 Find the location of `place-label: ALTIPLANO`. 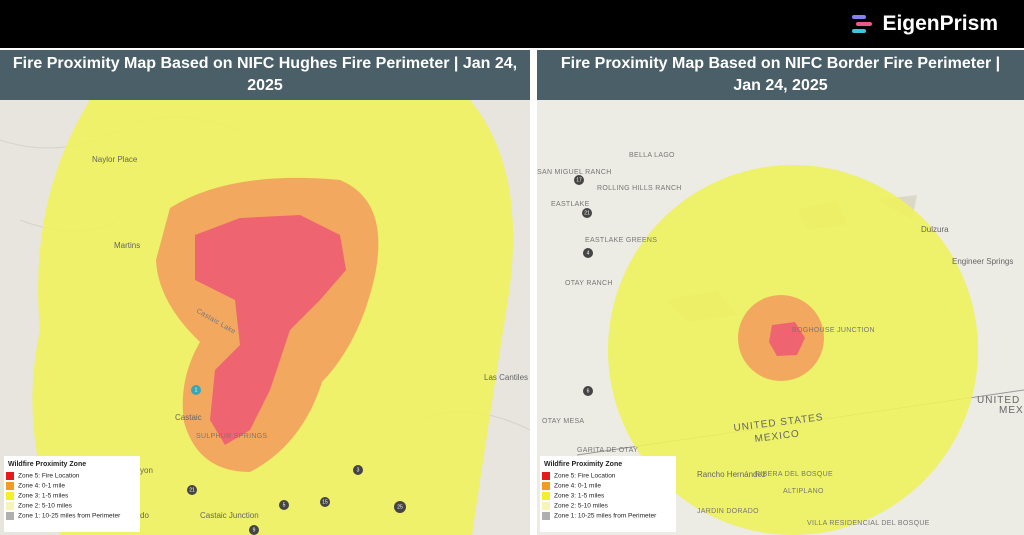

place-label: ALTIPLANO is located at coordinates (803, 491).